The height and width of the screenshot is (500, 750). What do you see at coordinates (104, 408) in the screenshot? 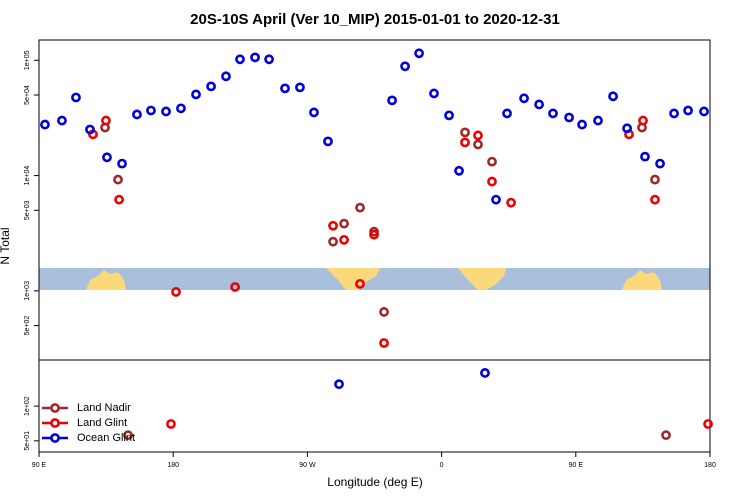
I see `legend-label: Land Nadir` at bounding box center [104, 408].